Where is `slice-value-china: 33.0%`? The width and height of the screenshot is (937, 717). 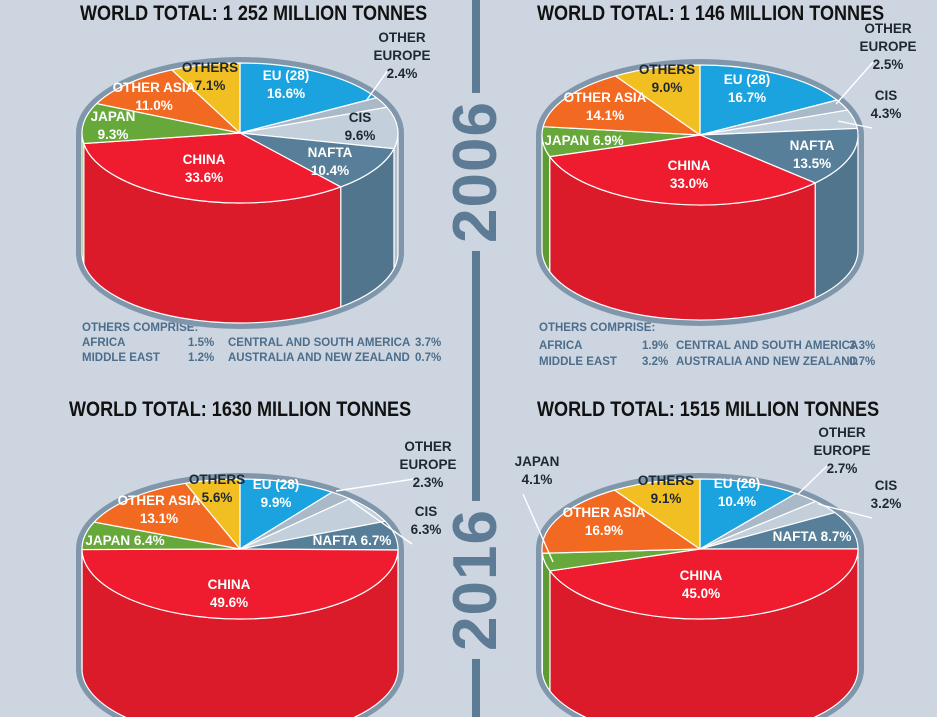 slice-value-china: 33.0% is located at coordinates (689, 183).